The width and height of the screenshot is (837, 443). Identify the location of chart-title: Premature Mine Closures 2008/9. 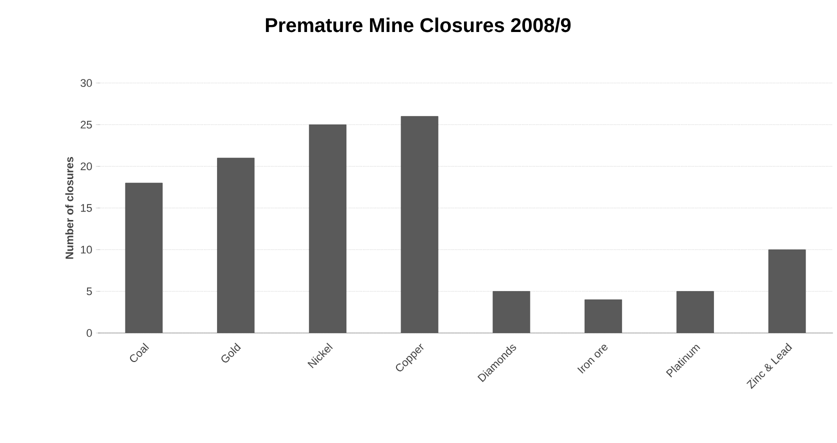
(418, 25).